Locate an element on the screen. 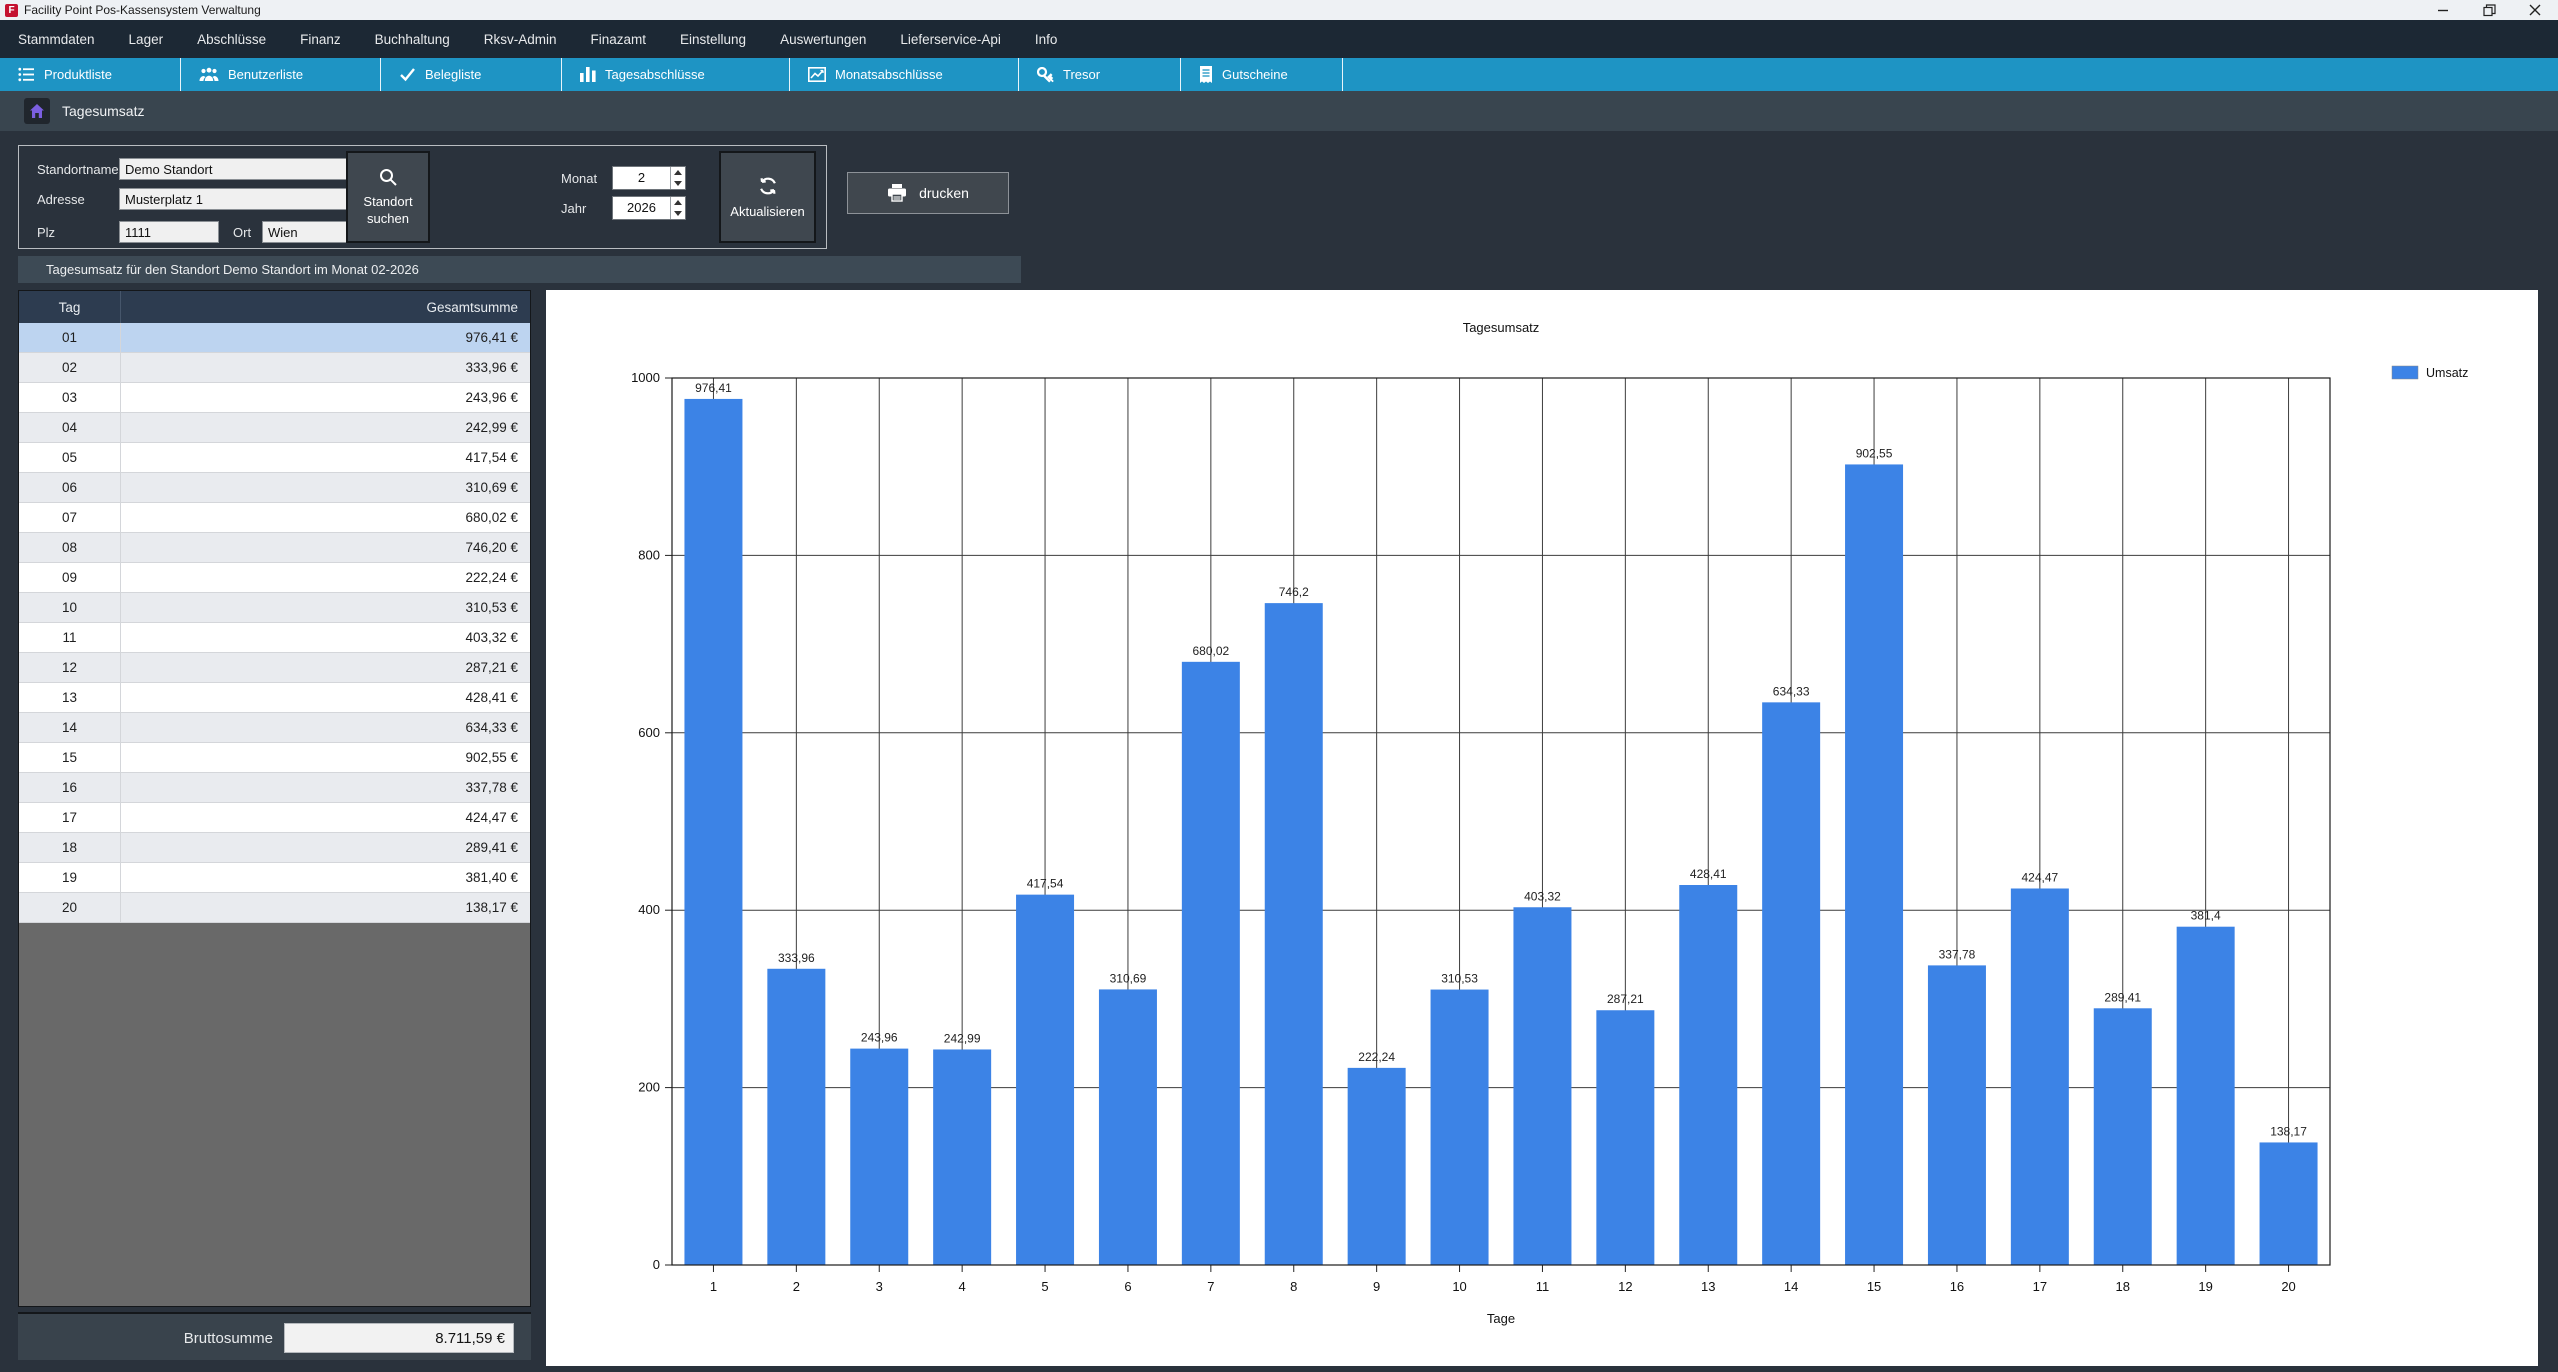 The height and width of the screenshot is (1372, 2558). menu-item-info: Info is located at coordinates (1046, 39).